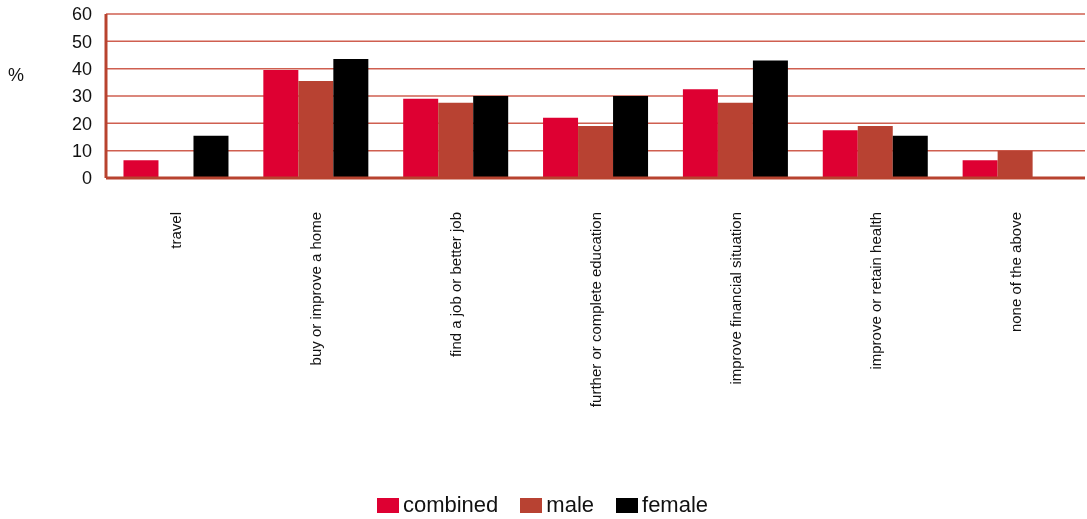 The width and height of the screenshot is (1087, 519). What do you see at coordinates (675, 505) in the screenshot?
I see `legend-label: female` at bounding box center [675, 505].